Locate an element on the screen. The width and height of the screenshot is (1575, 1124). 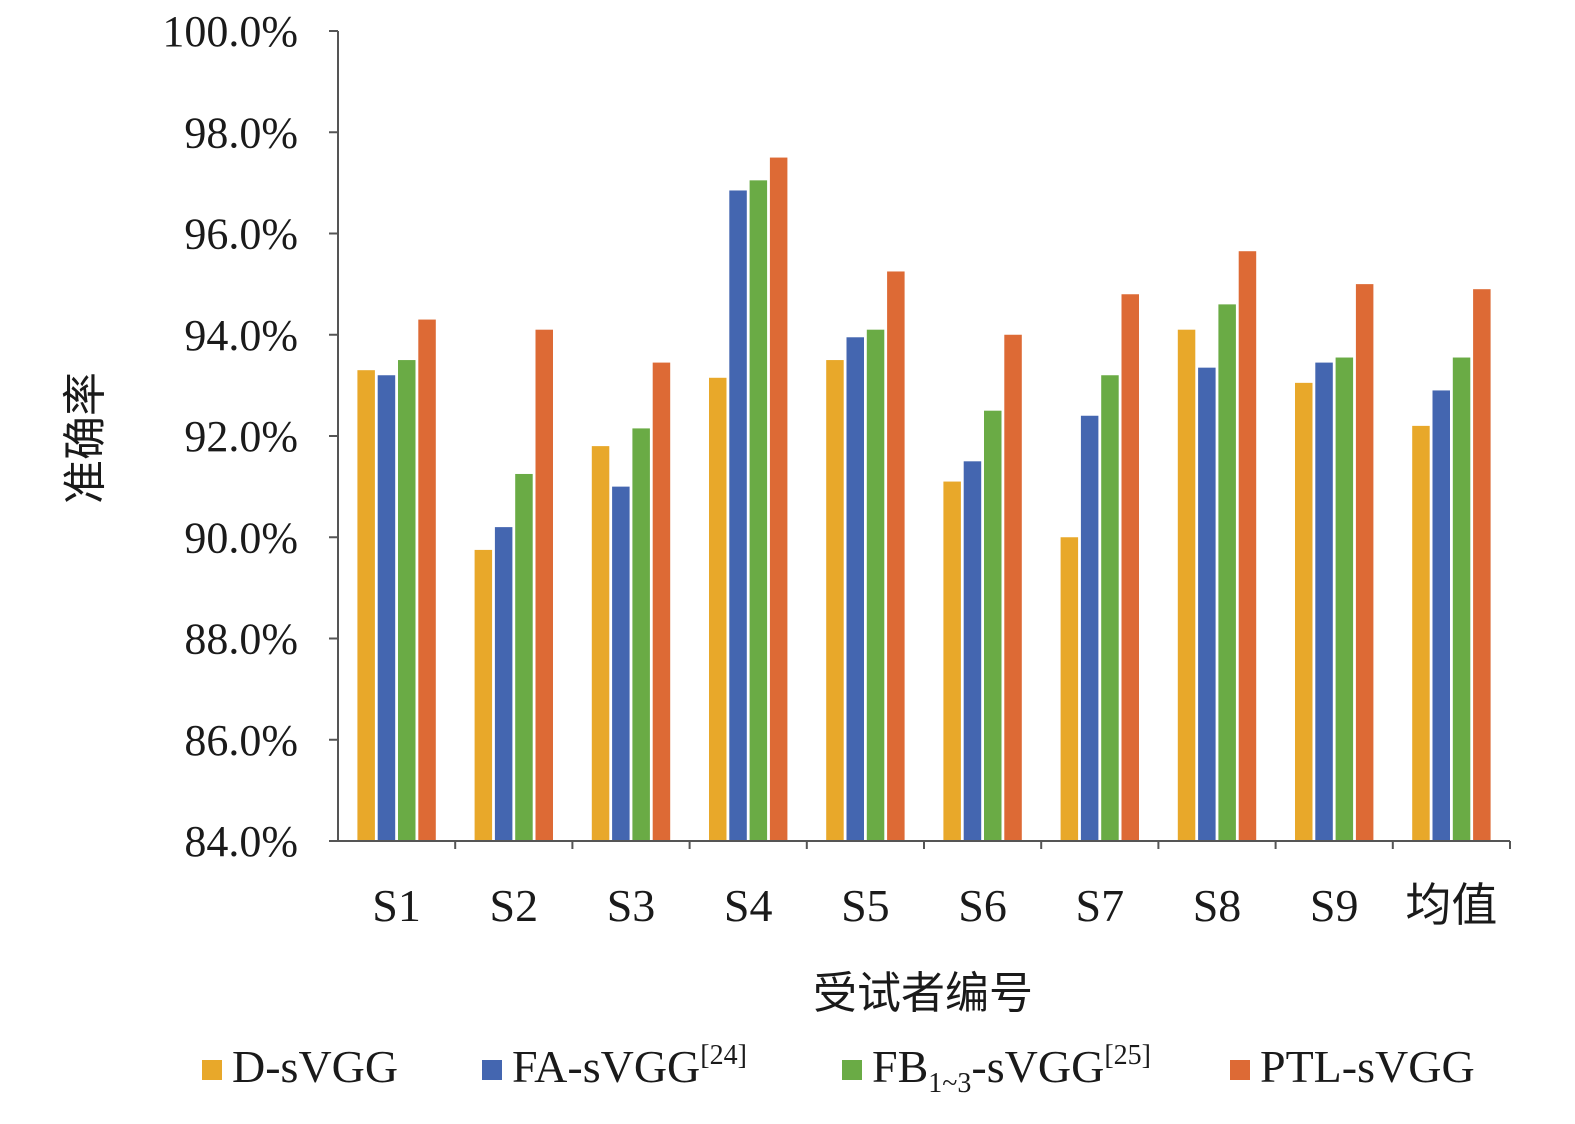
legend-label: D-sVGG is located at coordinates (315, 1066).